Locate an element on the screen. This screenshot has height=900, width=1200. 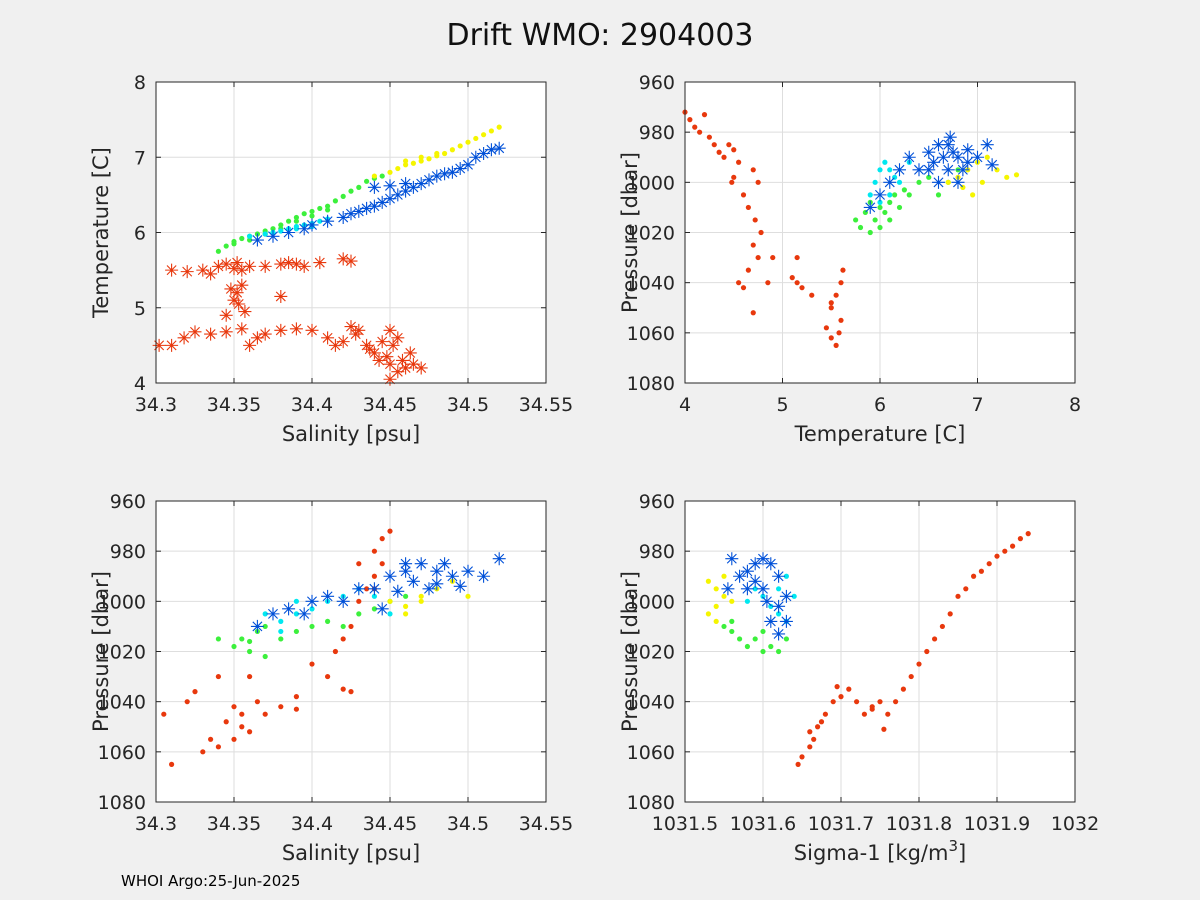
x-tick-label: 1031.8 is located at coordinates (919, 824).